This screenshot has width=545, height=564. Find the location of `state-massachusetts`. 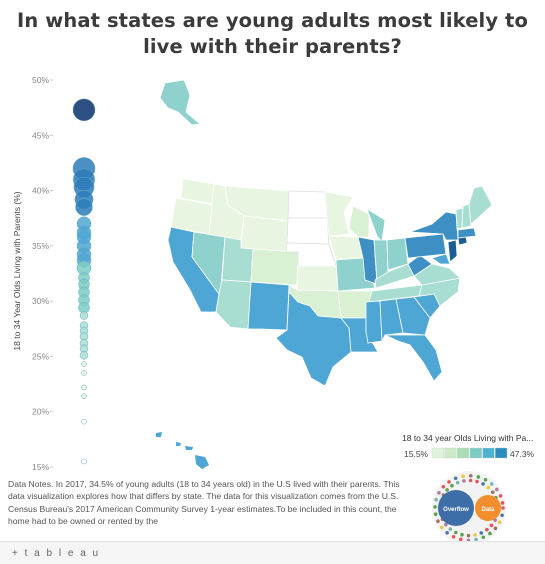

state-massachusetts is located at coordinates (467, 233).